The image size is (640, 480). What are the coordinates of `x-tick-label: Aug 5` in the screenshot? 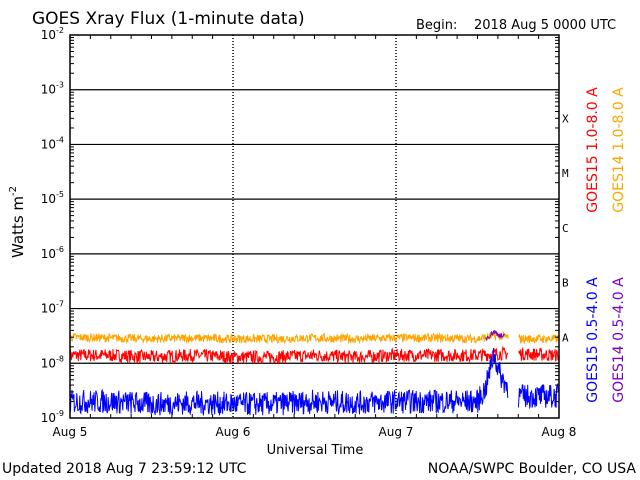 It's located at (70, 432).